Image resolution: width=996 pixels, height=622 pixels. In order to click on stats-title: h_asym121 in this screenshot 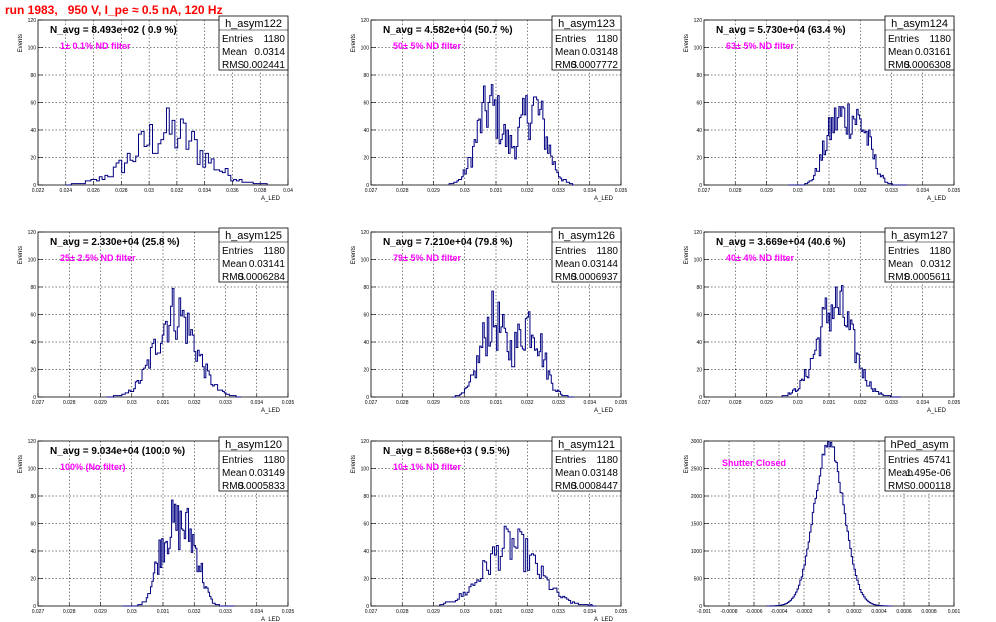, I will do `click(586, 445)`.